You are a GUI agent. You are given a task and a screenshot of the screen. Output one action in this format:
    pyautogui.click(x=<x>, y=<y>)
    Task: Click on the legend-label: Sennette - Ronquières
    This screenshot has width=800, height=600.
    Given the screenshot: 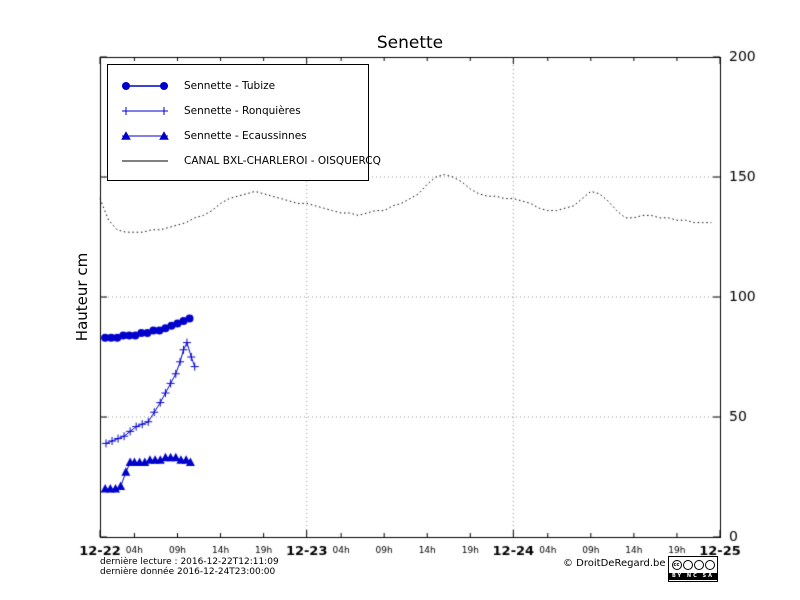 What is the action you would take?
    pyautogui.click(x=242, y=110)
    